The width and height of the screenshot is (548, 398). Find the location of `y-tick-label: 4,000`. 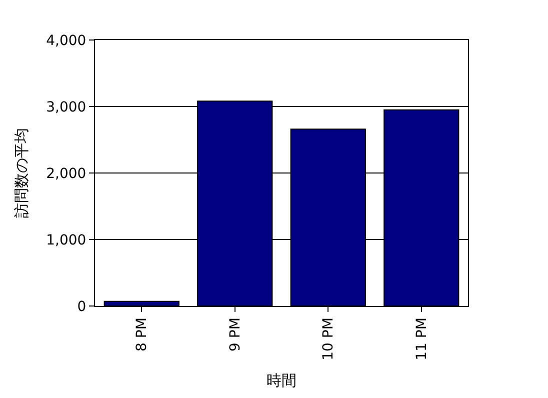

y-tick-label: 4,000 is located at coordinates (66, 40).